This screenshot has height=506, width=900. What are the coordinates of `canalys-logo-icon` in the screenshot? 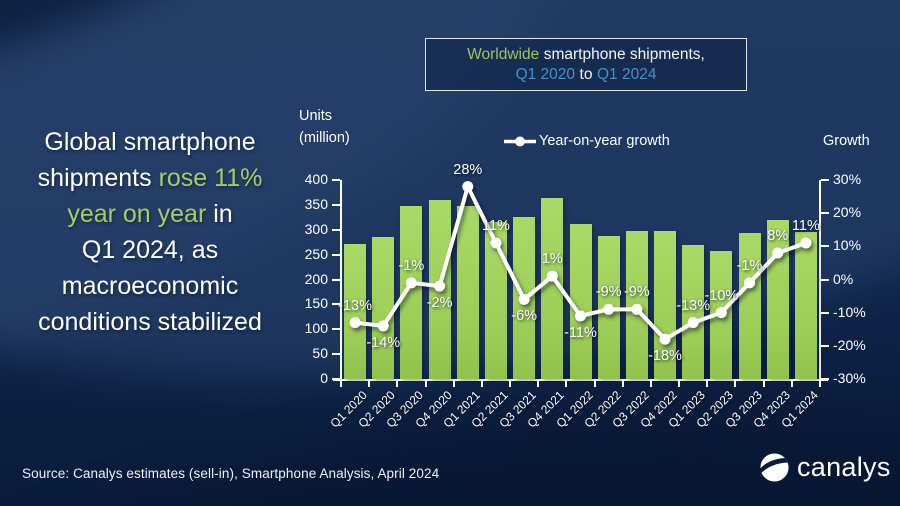 It's located at (774, 467).